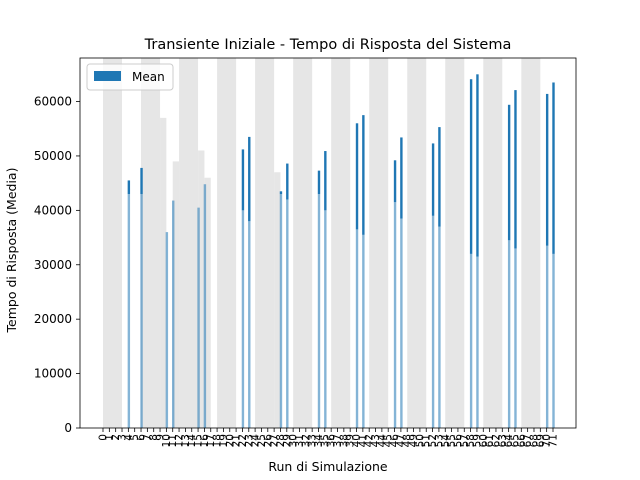 Image resolution: width=640 pixels, height=480 pixels. Describe the element at coordinates (53, 156) in the screenshot. I see `y-tick-label-50000: 50000` at that location.